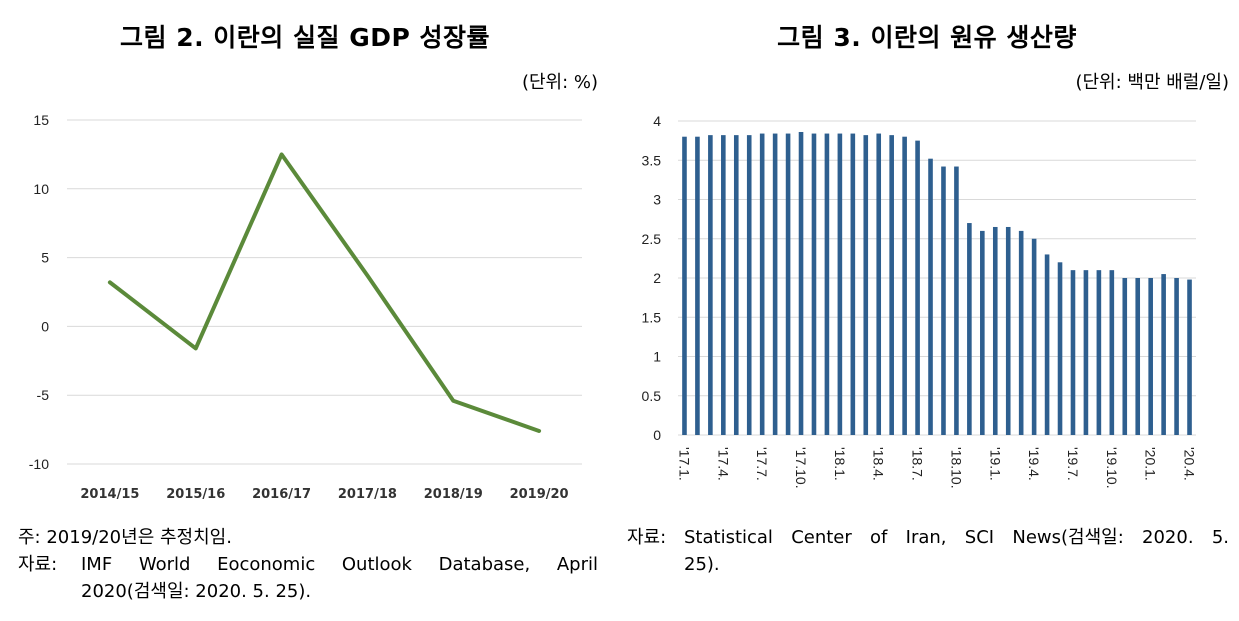  Describe the element at coordinates (762, 464) in the screenshot. I see `x-tick-label: '17.7.` at that location.